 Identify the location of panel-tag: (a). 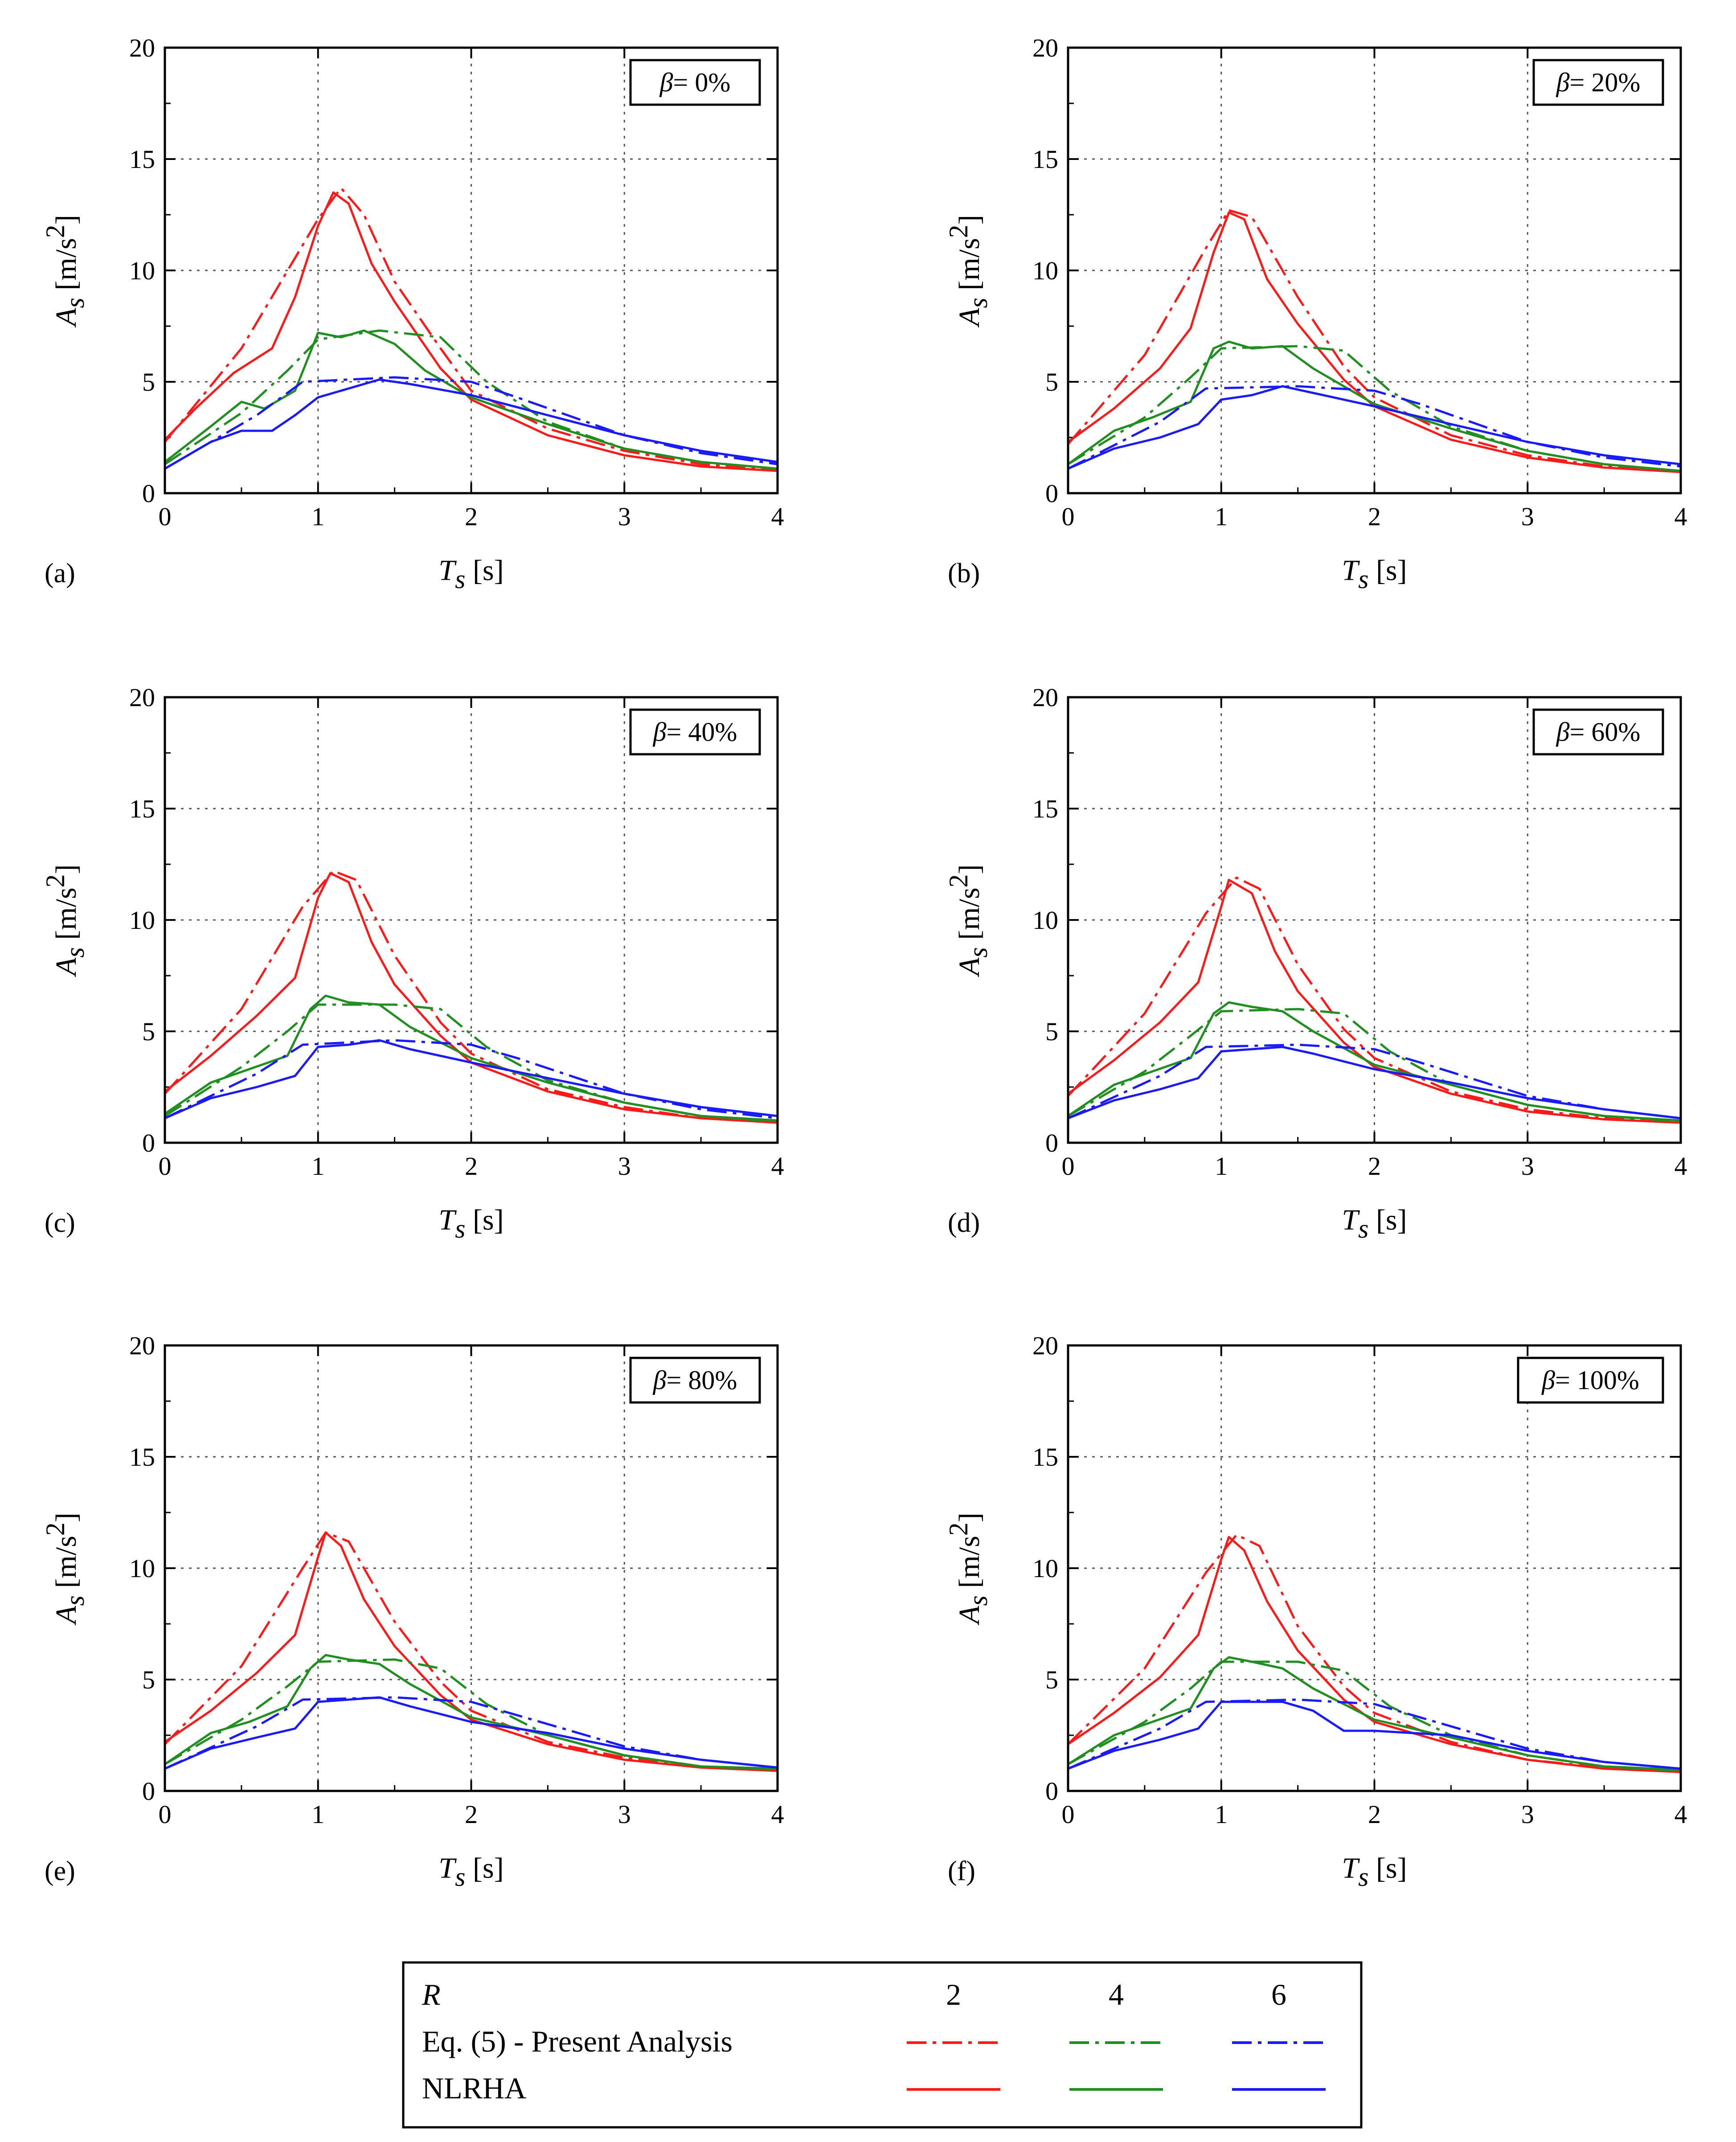
(60, 573).